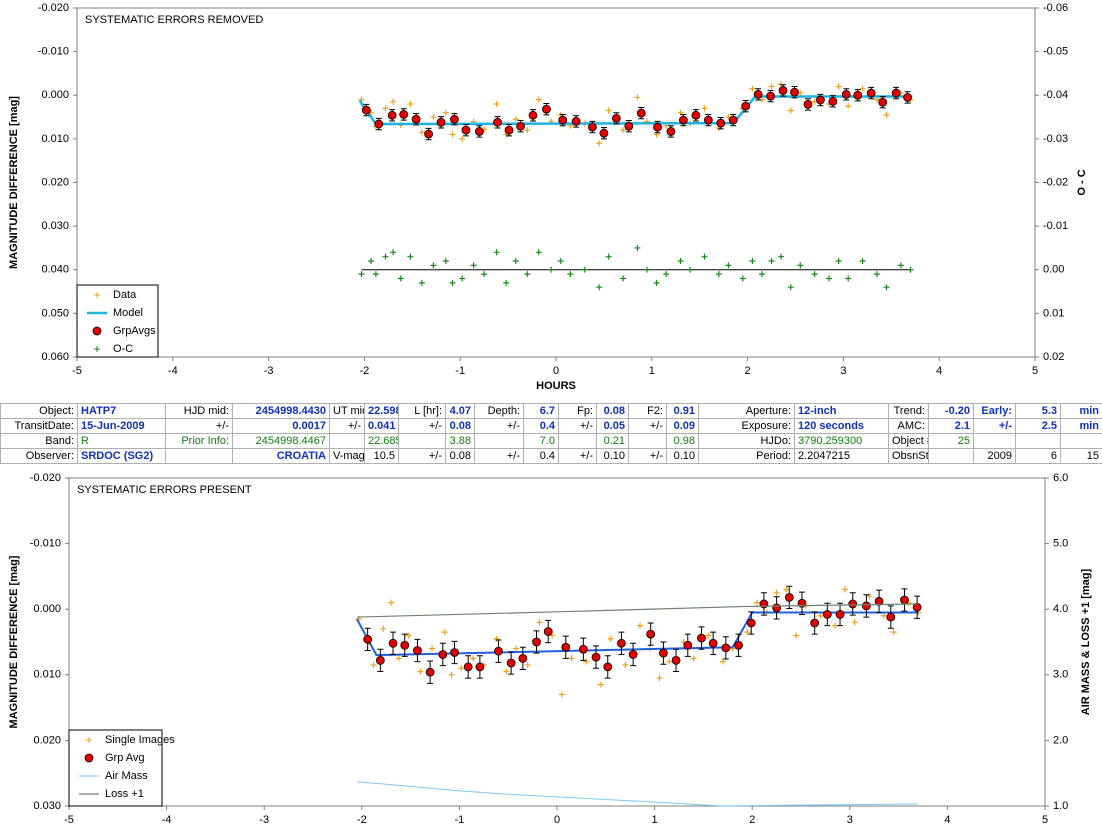  What do you see at coordinates (115, 768) in the screenshot?
I see `legend-box` at bounding box center [115, 768].